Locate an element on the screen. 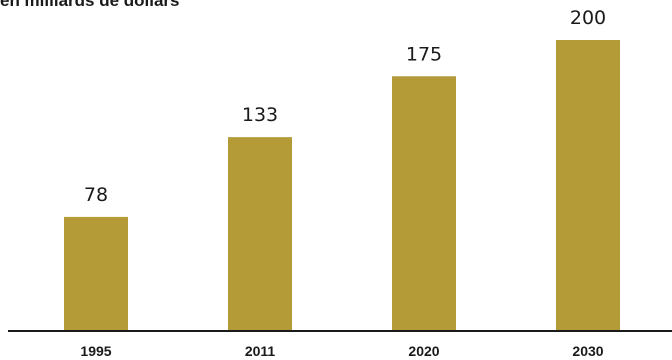 Image resolution: width=672 pixels, height=360 pixels. bar-1995 is located at coordinates (96, 273).